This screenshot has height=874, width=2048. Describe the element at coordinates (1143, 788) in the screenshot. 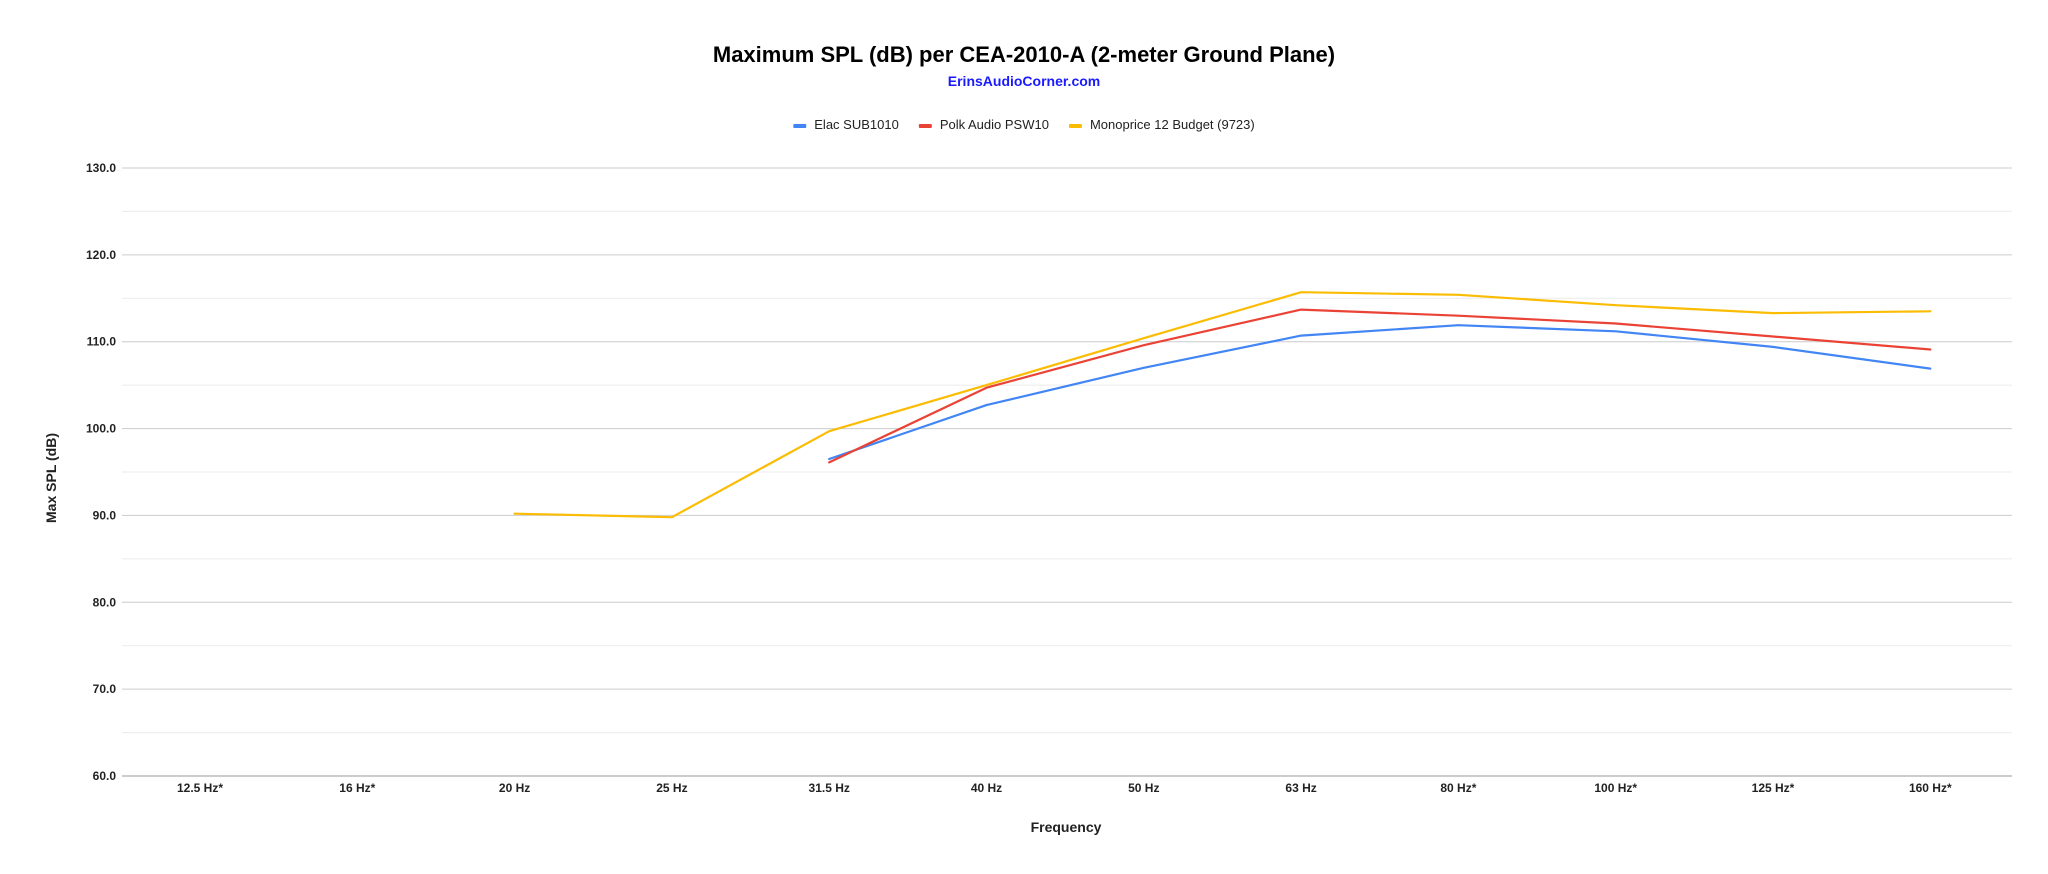

I see `x-tick-label: 50 Hz` at that location.